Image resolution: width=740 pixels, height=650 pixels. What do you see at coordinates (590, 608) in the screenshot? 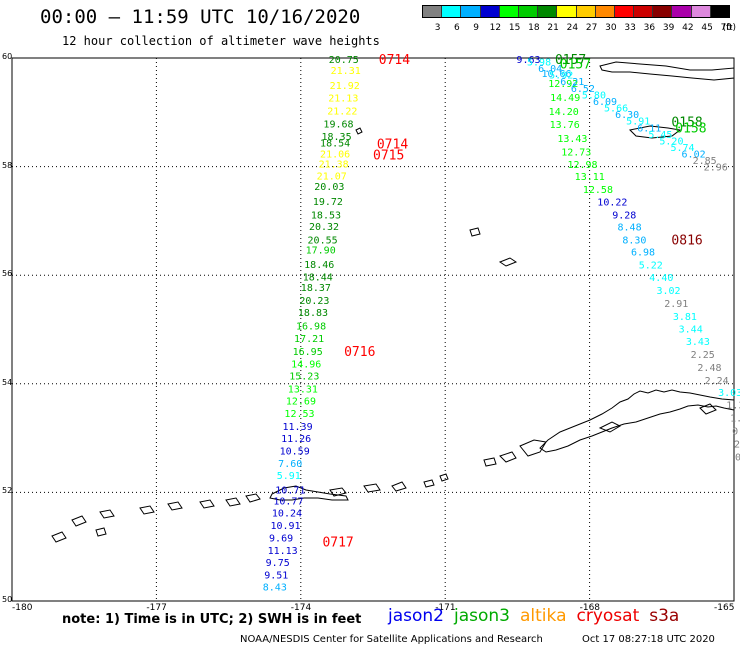
I see `longitude-label: -168` at bounding box center [590, 608].